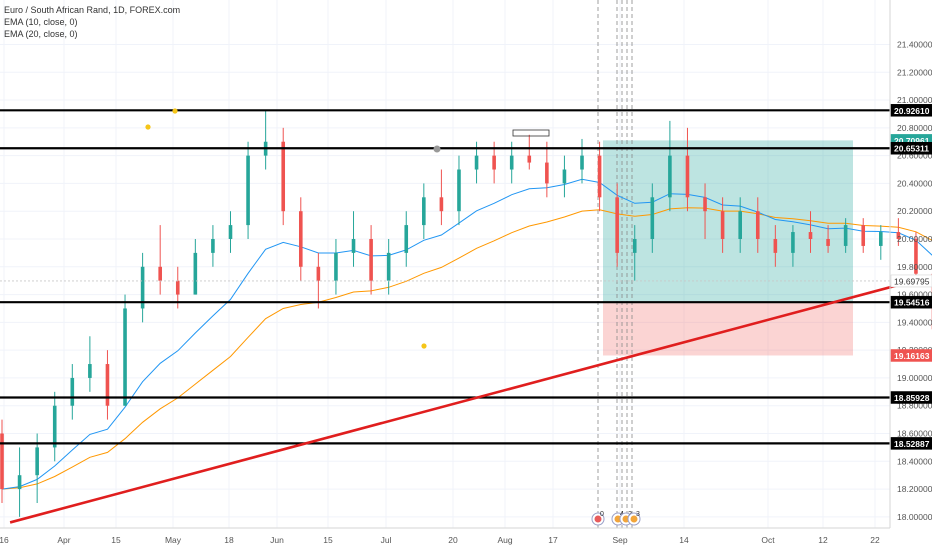 This screenshot has width=932, height=555. What do you see at coordinates (914, 239) in the screenshot?
I see `price-tick-label: 20.00000` at bounding box center [914, 239].